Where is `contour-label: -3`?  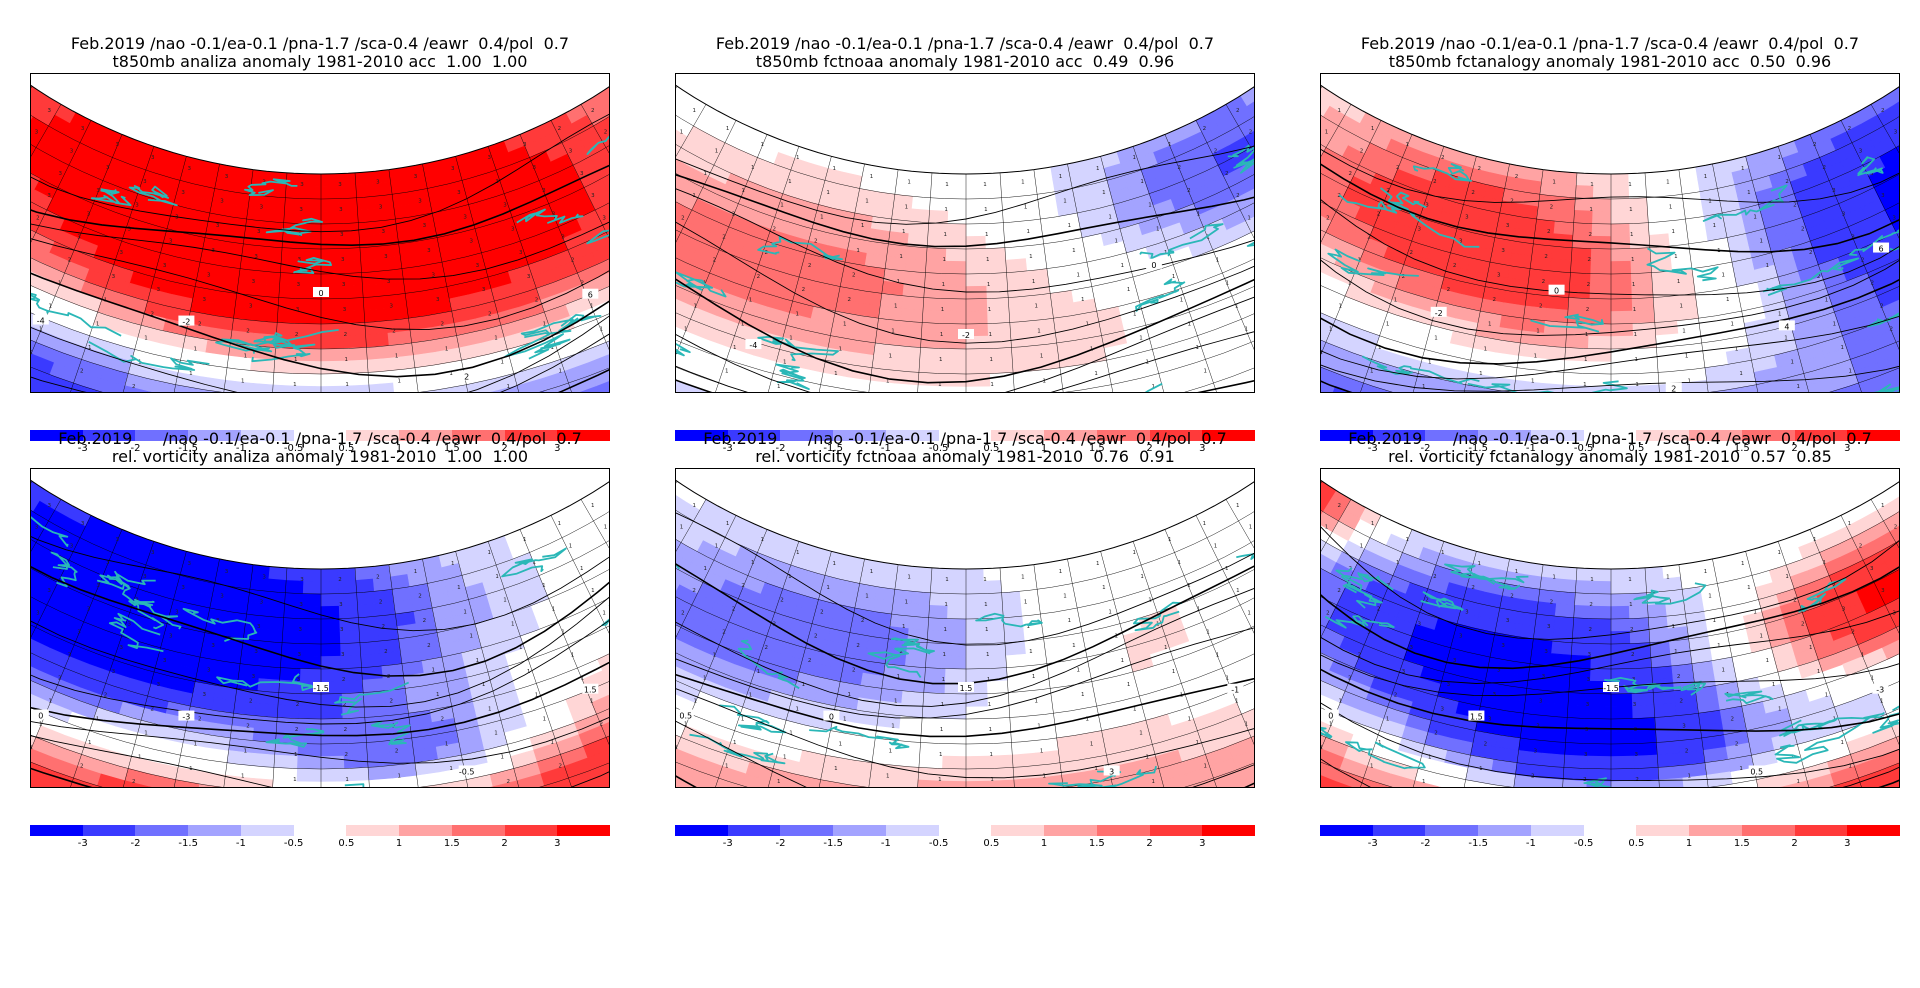 contour-label: -3 is located at coordinates (1880, 690).